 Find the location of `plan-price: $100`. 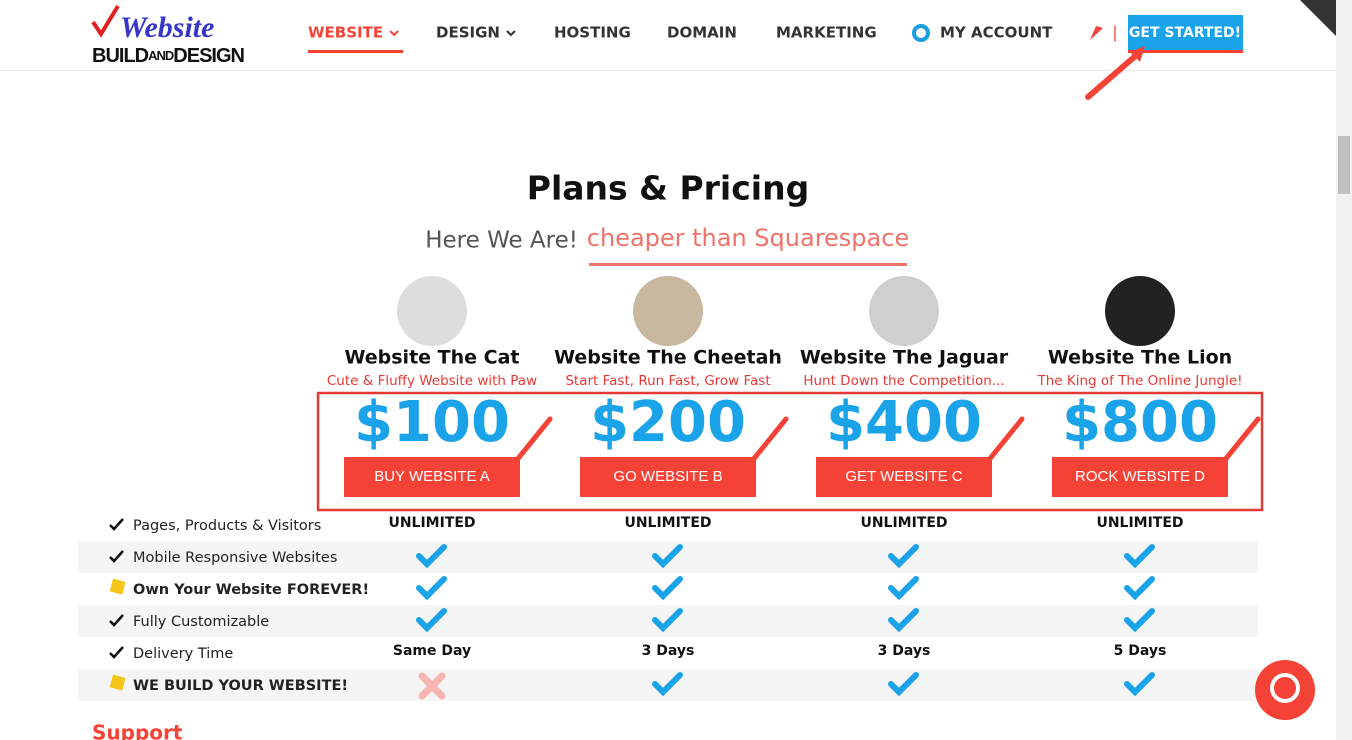

plan-price: $100 is located at coordinates (432, 422).